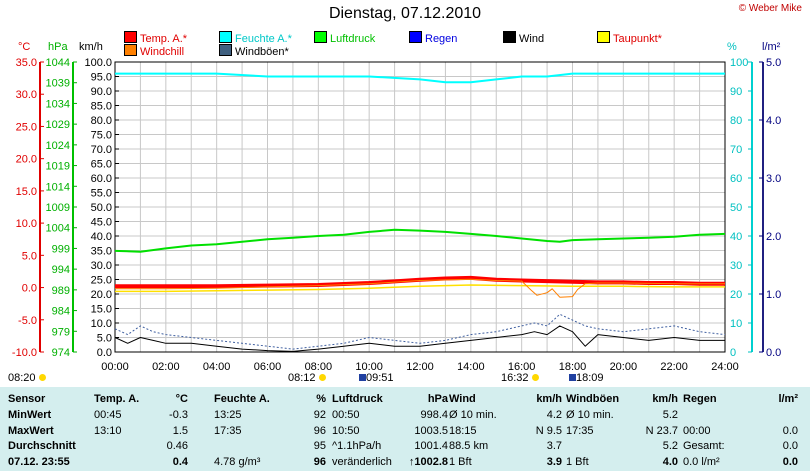  What do you see at coordinates (357, 399) in the screenshot?
I see `table-header-cell: Luftdruck` at bounding box center [357, 399].